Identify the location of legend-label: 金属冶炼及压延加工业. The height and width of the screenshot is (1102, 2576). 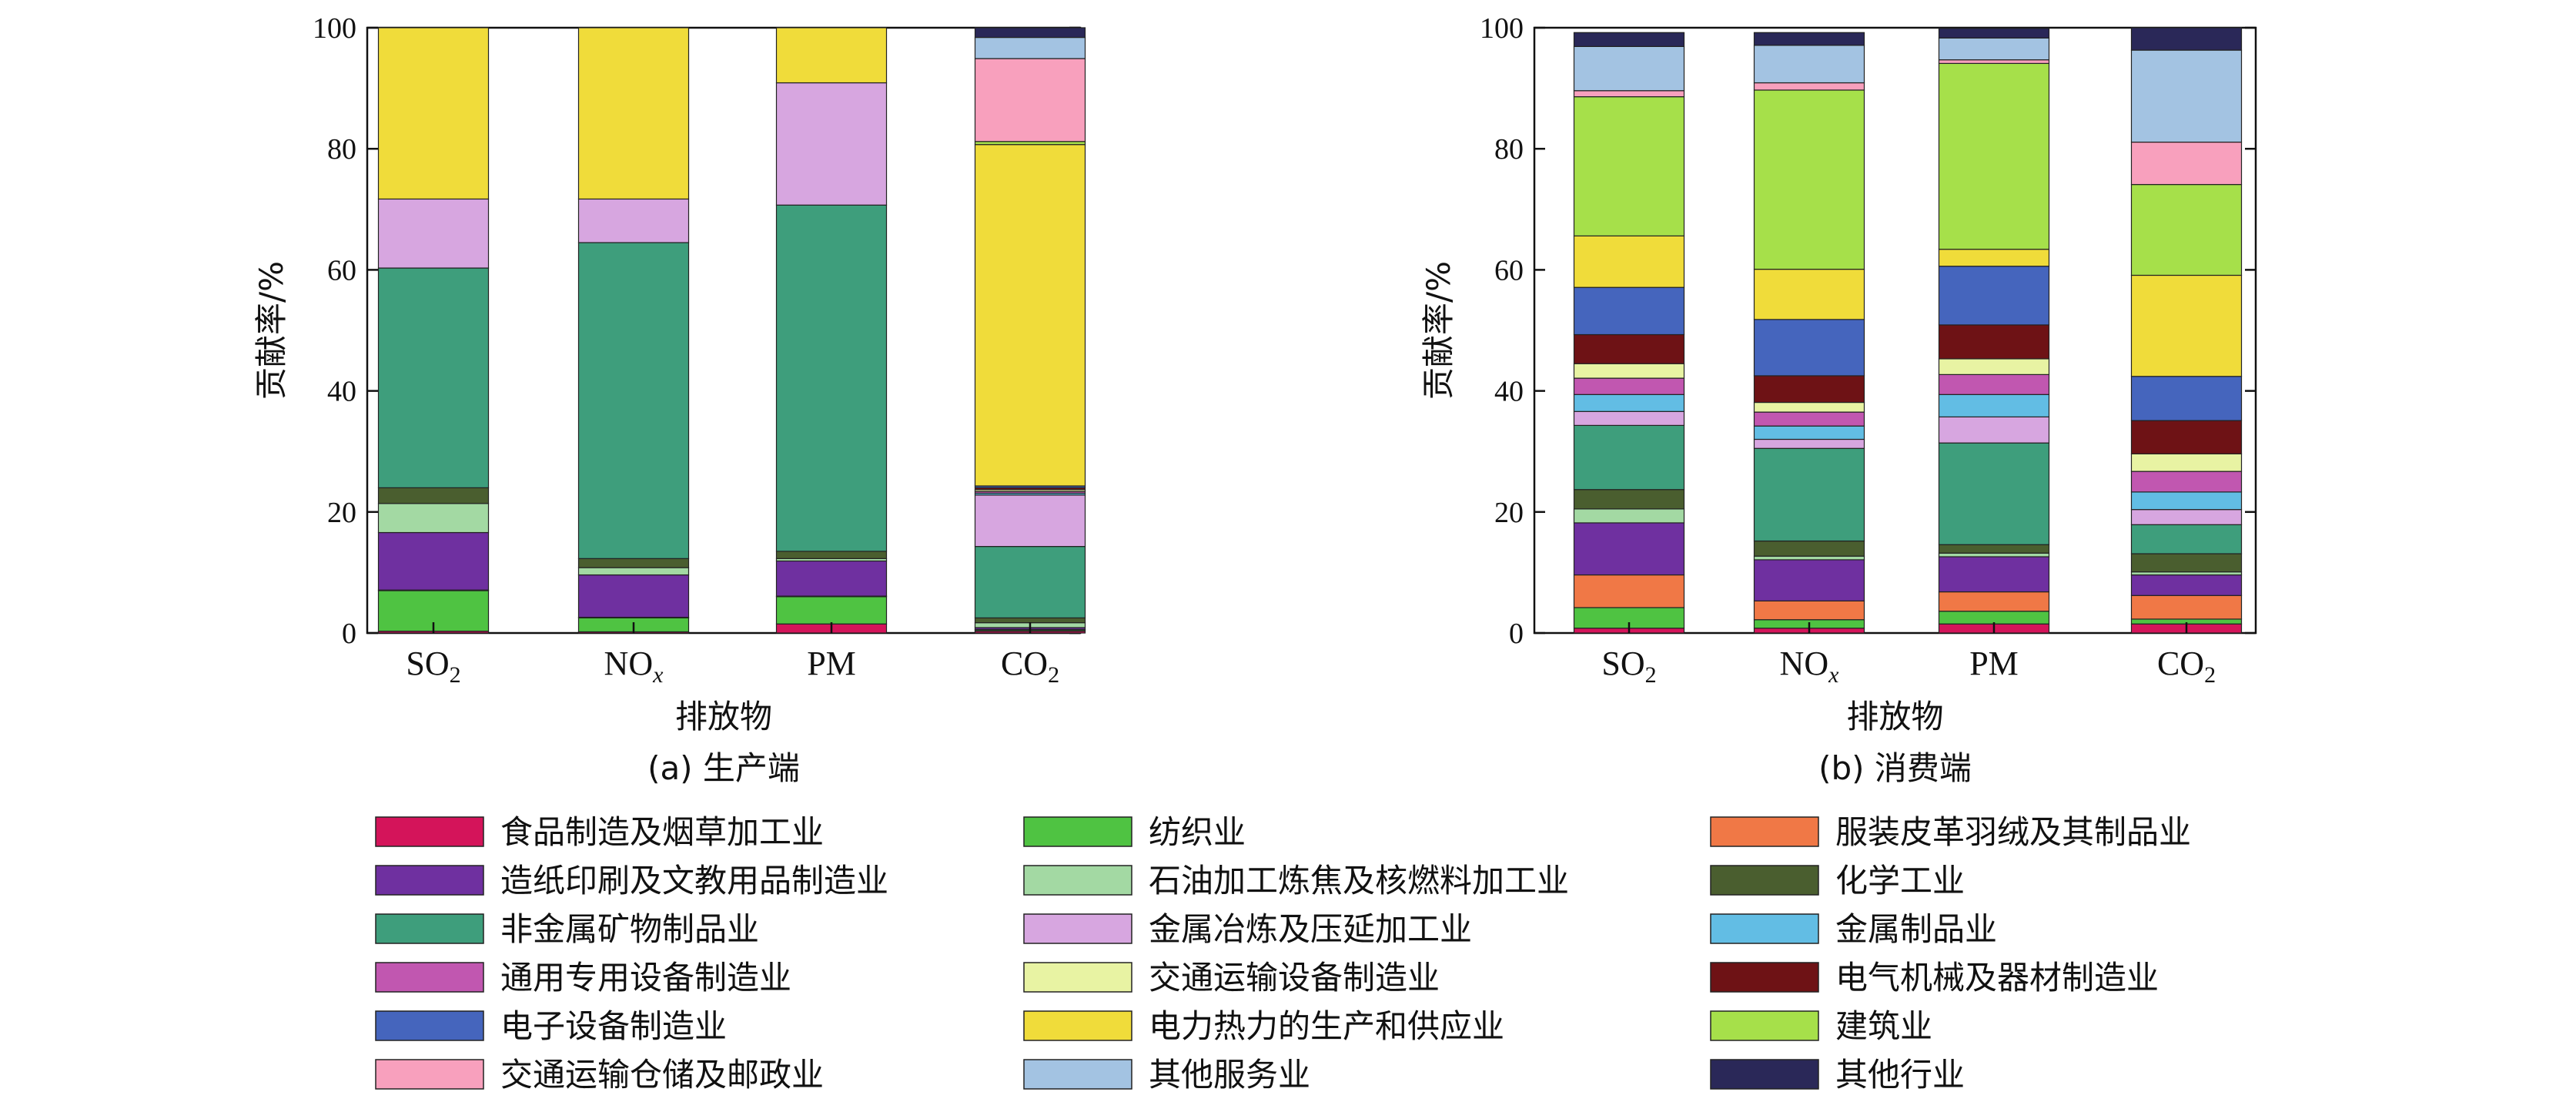
(1310, 929).